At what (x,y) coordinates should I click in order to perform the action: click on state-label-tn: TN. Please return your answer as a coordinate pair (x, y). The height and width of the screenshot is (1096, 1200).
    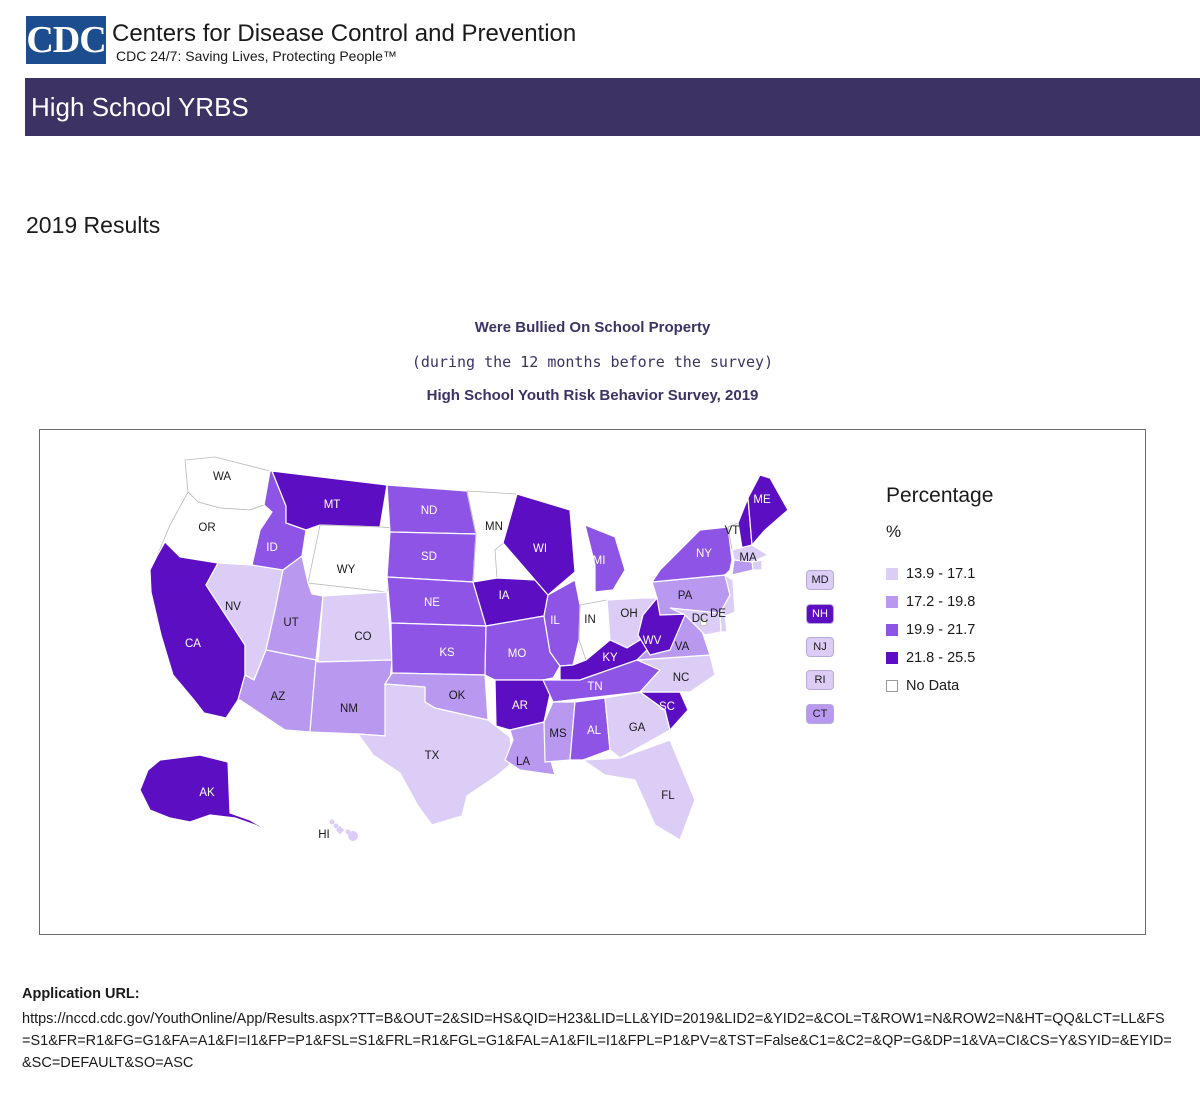
    Looking at the image, I should click on (594, 687).